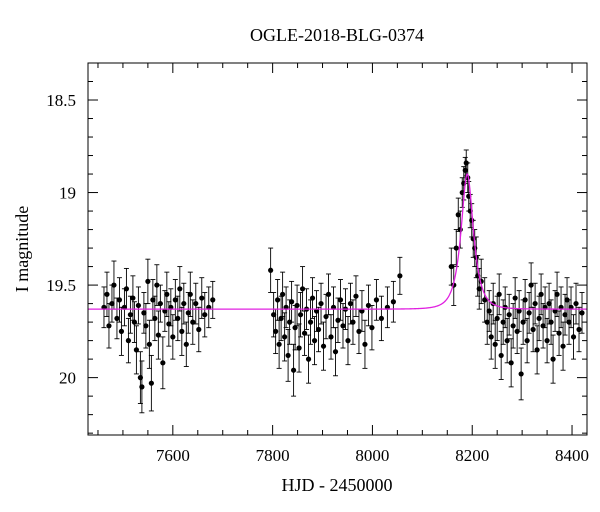  What do you see at coordinates (61, 100) in the screenshot?
I see `y-tick-label: 18.5` at bounding box center [61, 100].